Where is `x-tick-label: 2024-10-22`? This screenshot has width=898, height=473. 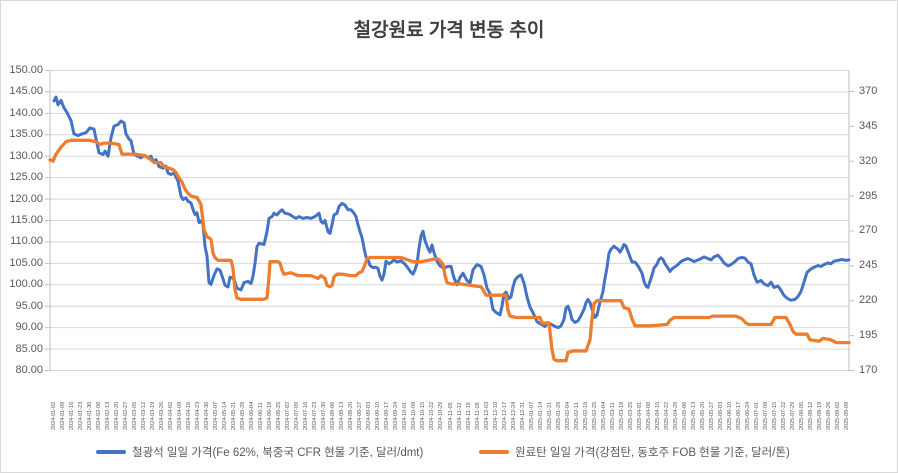
x-tick-label: 2024-10-22 is located at coordinates (432, 415).